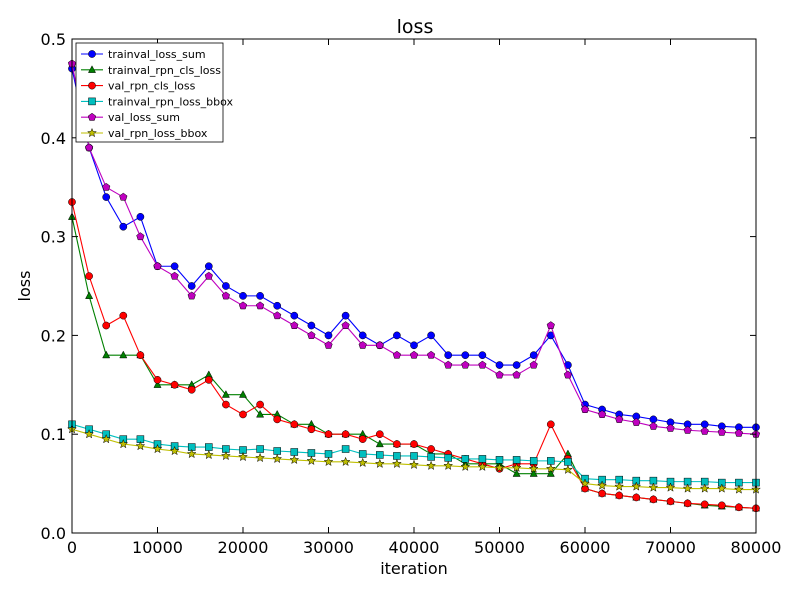 This screenshot has width=800, height=600. I want to click on y-tick-label: 0.2, so click(53, 335).